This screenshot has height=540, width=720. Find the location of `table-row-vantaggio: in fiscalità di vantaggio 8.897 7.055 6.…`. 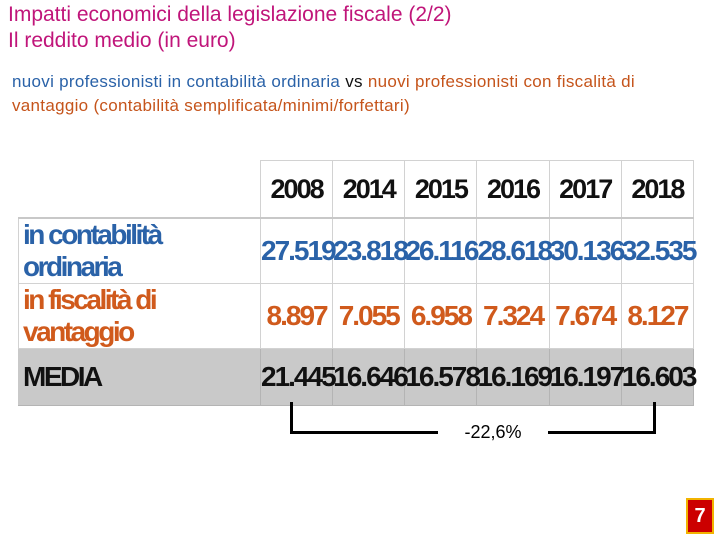

table-row-vantaggio: in fiscalità di vantaggio 8.897 7.055 6.… is located at coordinates (356, 316).